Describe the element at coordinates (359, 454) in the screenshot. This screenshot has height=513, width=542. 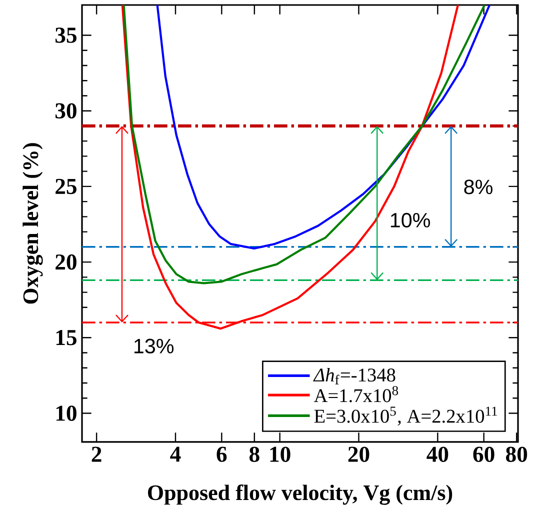
I see `x-tick-label: 20` at that location.